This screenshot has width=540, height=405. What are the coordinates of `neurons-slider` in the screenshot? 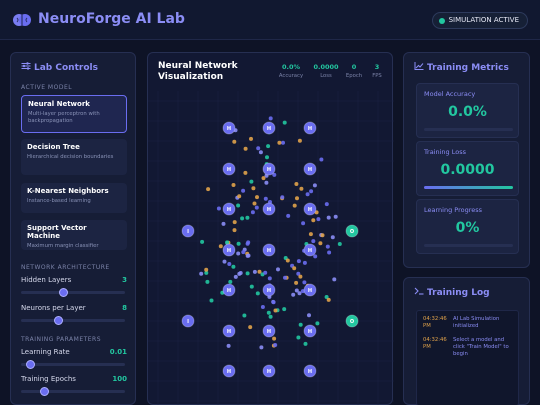 It's located at (73, 320).